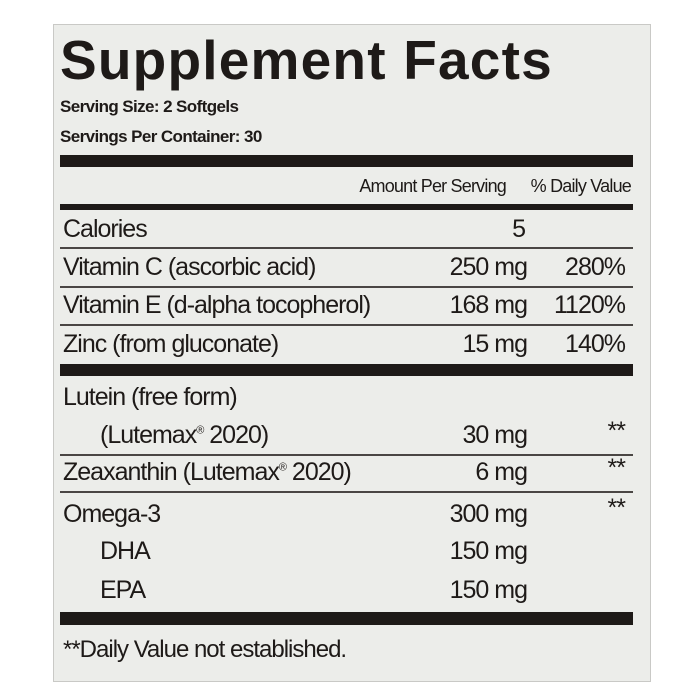 This screenshot has height=700, width=700. I want to click on panel-title: Supplement Facts, so click(306, 60).